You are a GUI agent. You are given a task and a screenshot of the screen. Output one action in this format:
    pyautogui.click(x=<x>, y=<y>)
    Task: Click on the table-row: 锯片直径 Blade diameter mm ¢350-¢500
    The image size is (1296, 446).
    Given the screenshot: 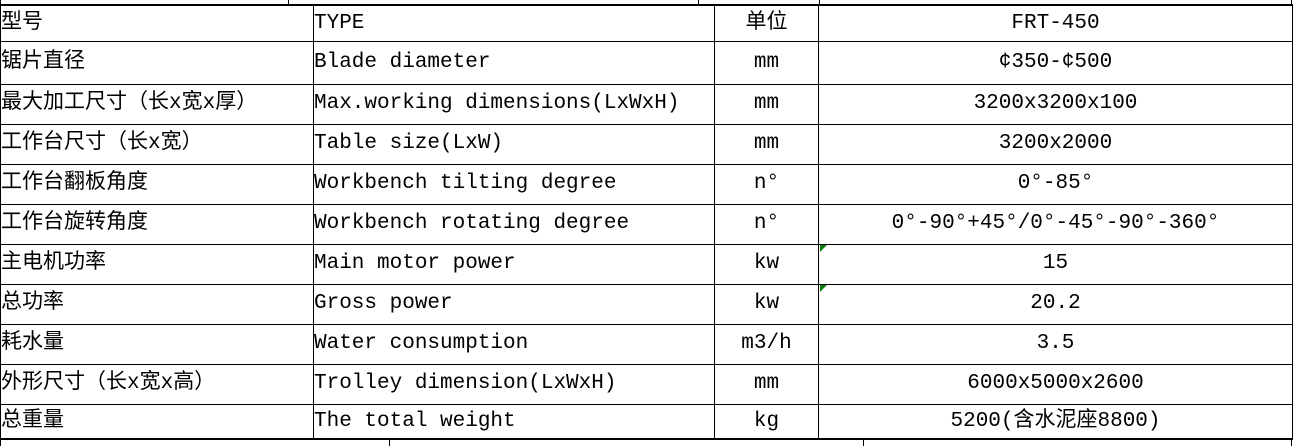 What is the action you would take?
    pyautogui.click(x=646, y=62)
    